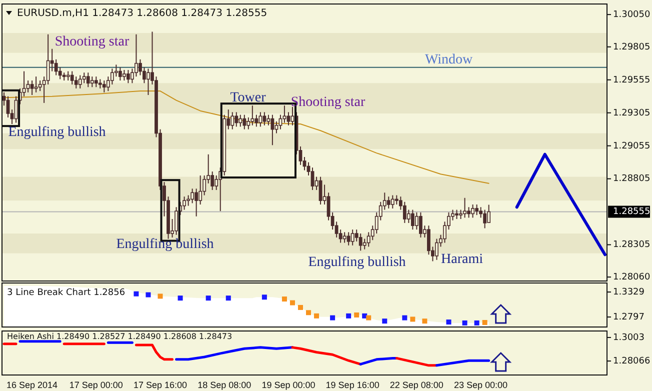 The width and height of the screenshot is (652, 391). I want to click on y-tick-label: 1.28060, so click(631, 277).